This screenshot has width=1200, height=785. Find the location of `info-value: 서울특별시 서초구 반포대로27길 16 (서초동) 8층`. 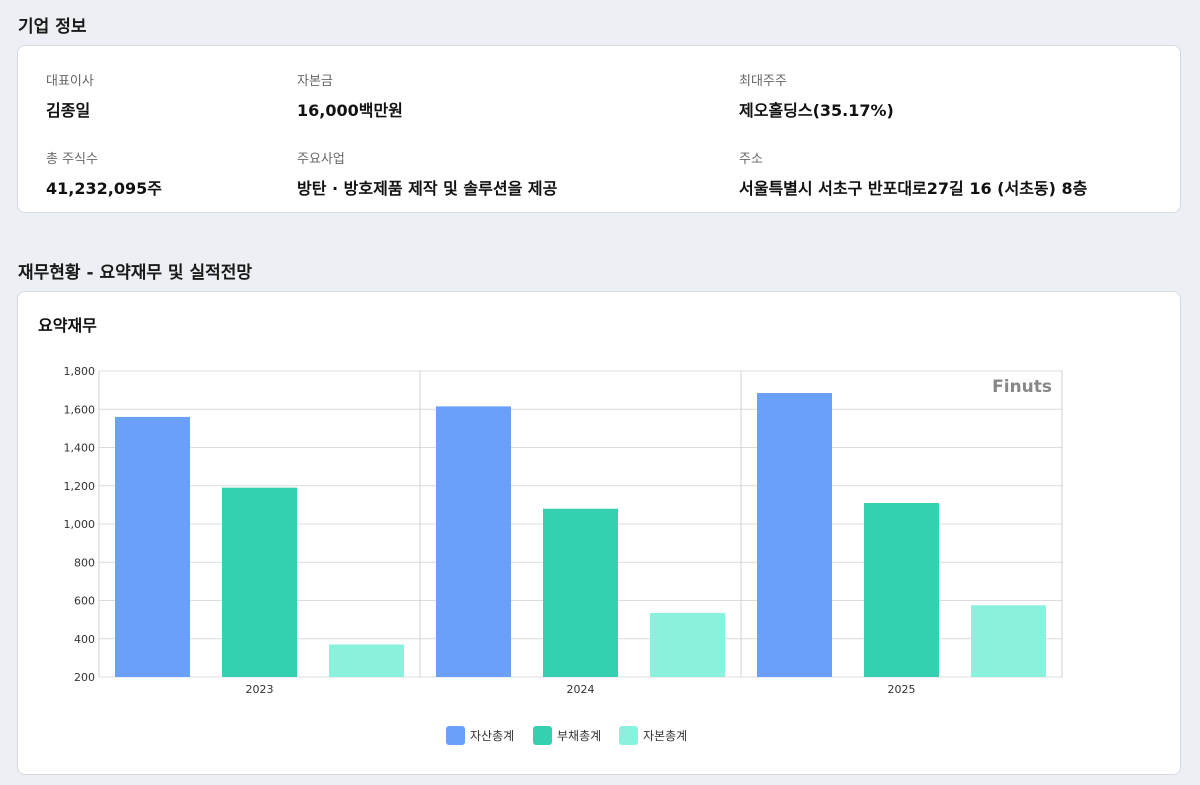

info-value: 서울특별시 서초구 반포대로27길 16 (서초동) 8층 is located at coordinates (913, 188).